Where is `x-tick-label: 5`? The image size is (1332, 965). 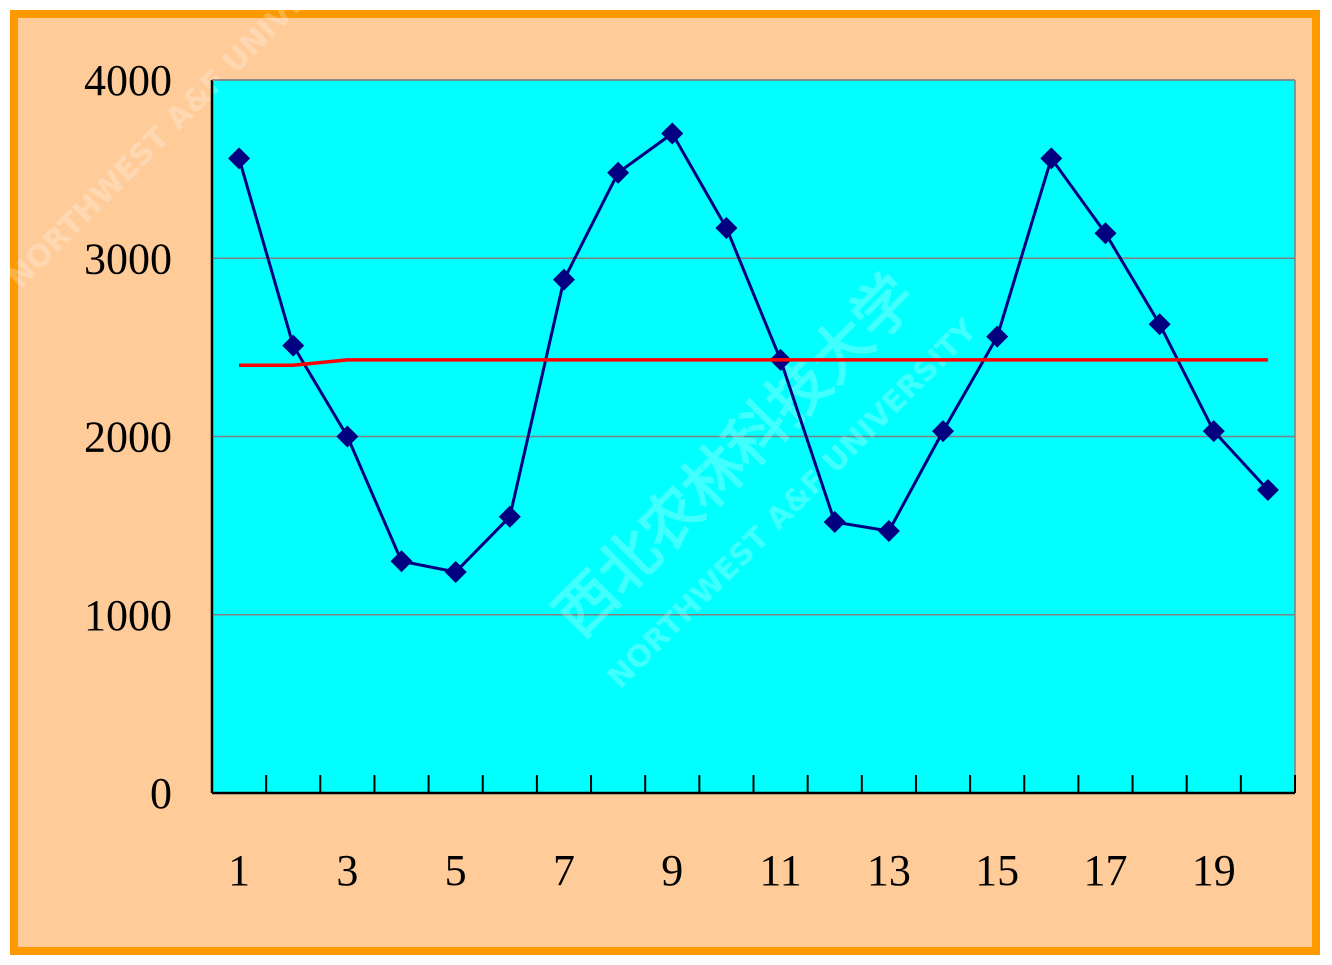
x-tick-label: 5 is located at coordinates (456, 870).